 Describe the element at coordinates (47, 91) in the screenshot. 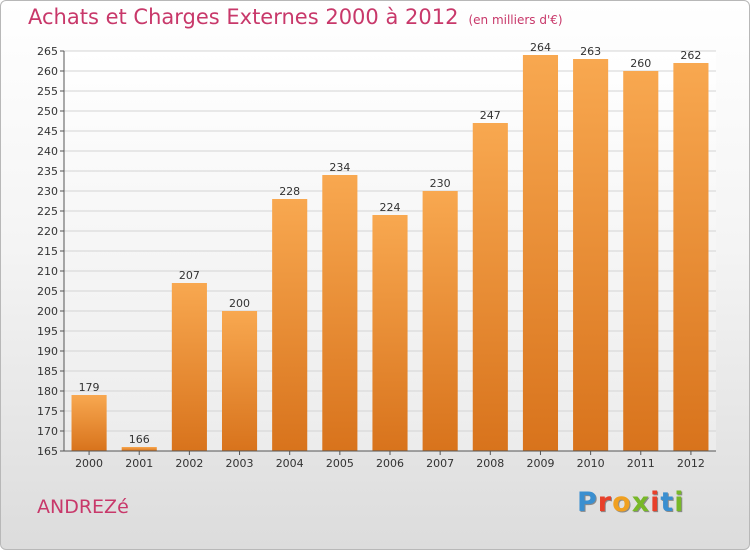

I see `y-tick-label: 255` at that location.